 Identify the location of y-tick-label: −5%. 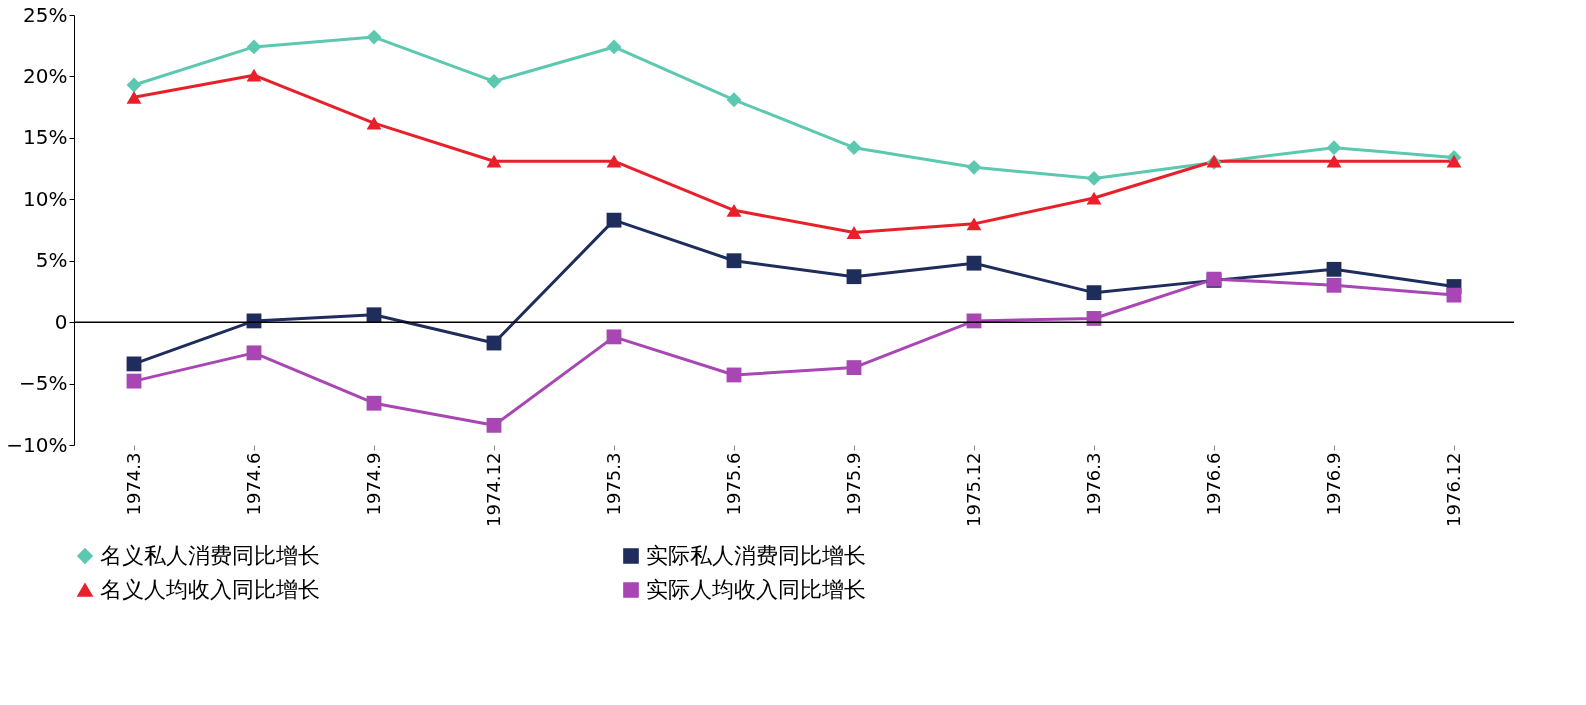
(43, 383).